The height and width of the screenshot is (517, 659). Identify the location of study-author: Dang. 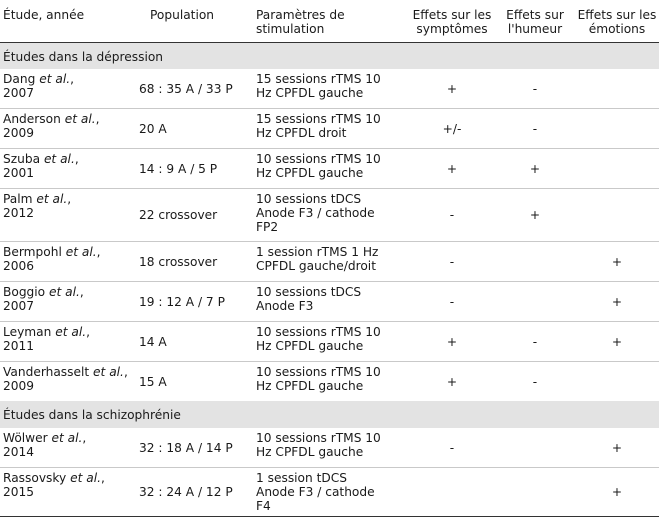
(21, 79).